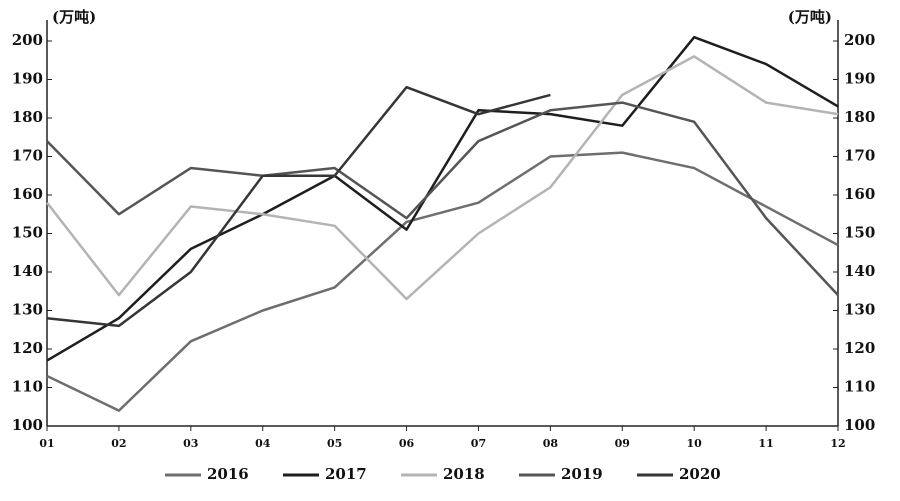  What do you see at coordinates (27, 40) in the screenshot?
I see `y-tick-label: 200` at bounding box center [27, 40].